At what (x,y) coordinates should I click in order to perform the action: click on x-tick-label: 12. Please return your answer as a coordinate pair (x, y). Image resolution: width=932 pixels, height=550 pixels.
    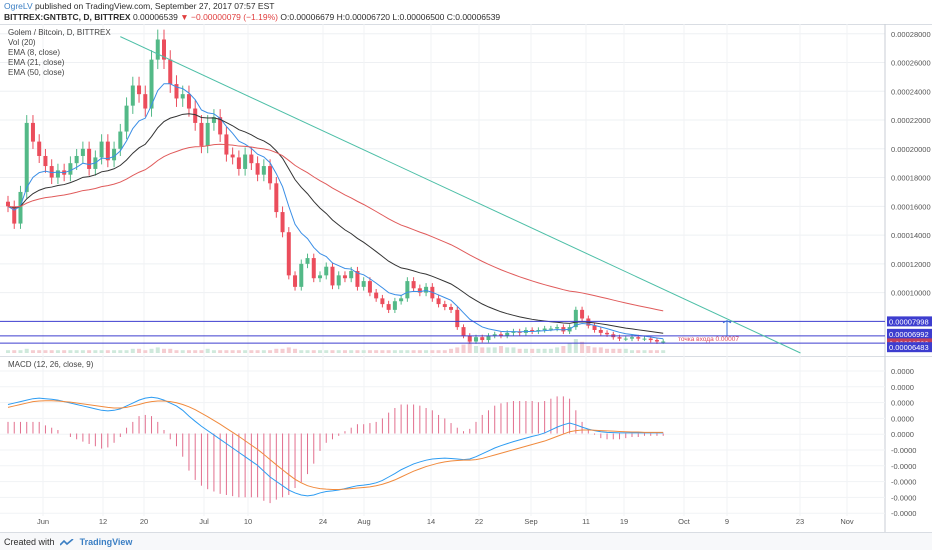
    Looking at the image, I should click on (103, 521).